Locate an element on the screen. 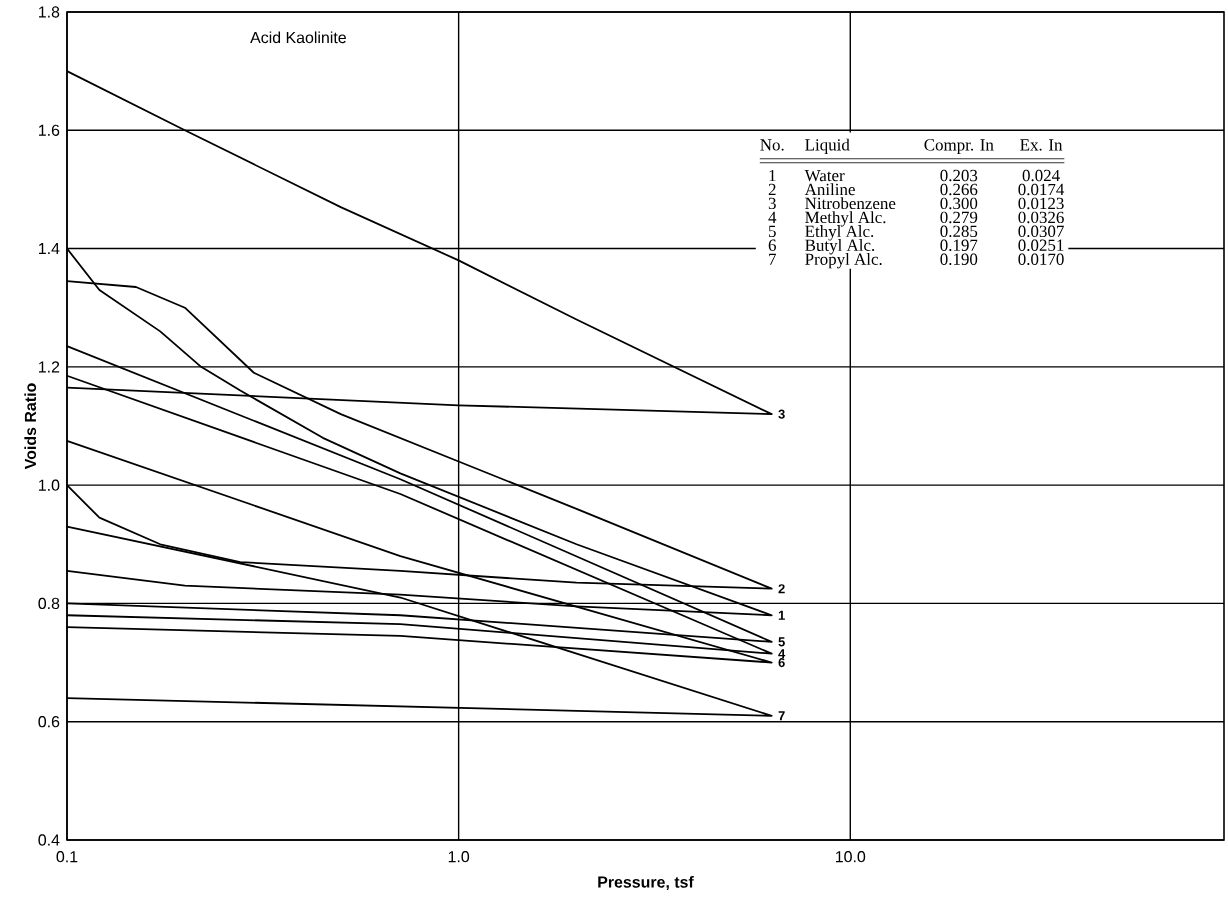 This screenshot has width=1228, height=900. annotation: 0.279 is located at coordinates (959, 217).